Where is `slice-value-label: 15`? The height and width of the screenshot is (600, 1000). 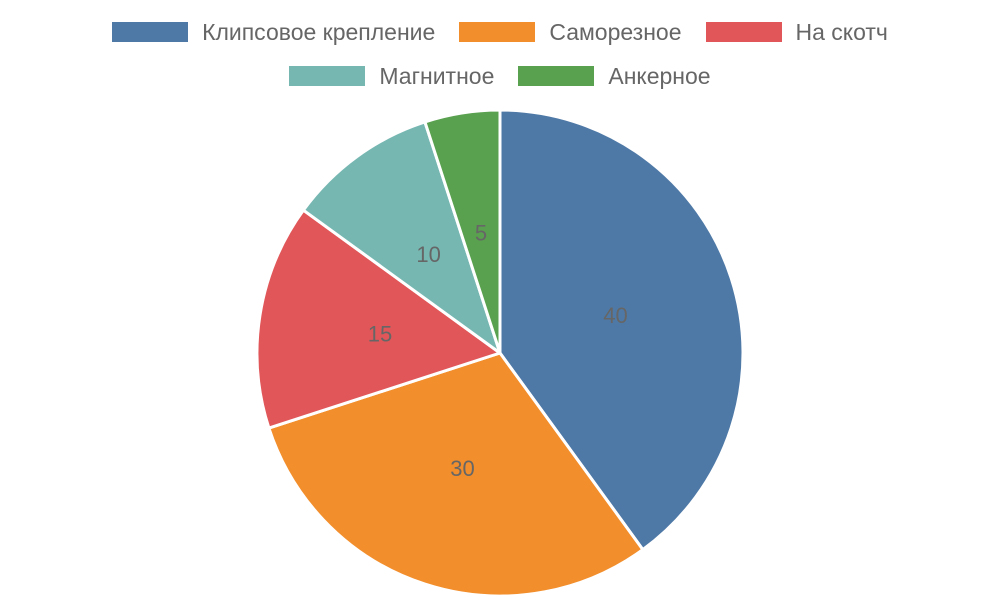
slice-value-label: 15 is located at coordinates (380, 333).